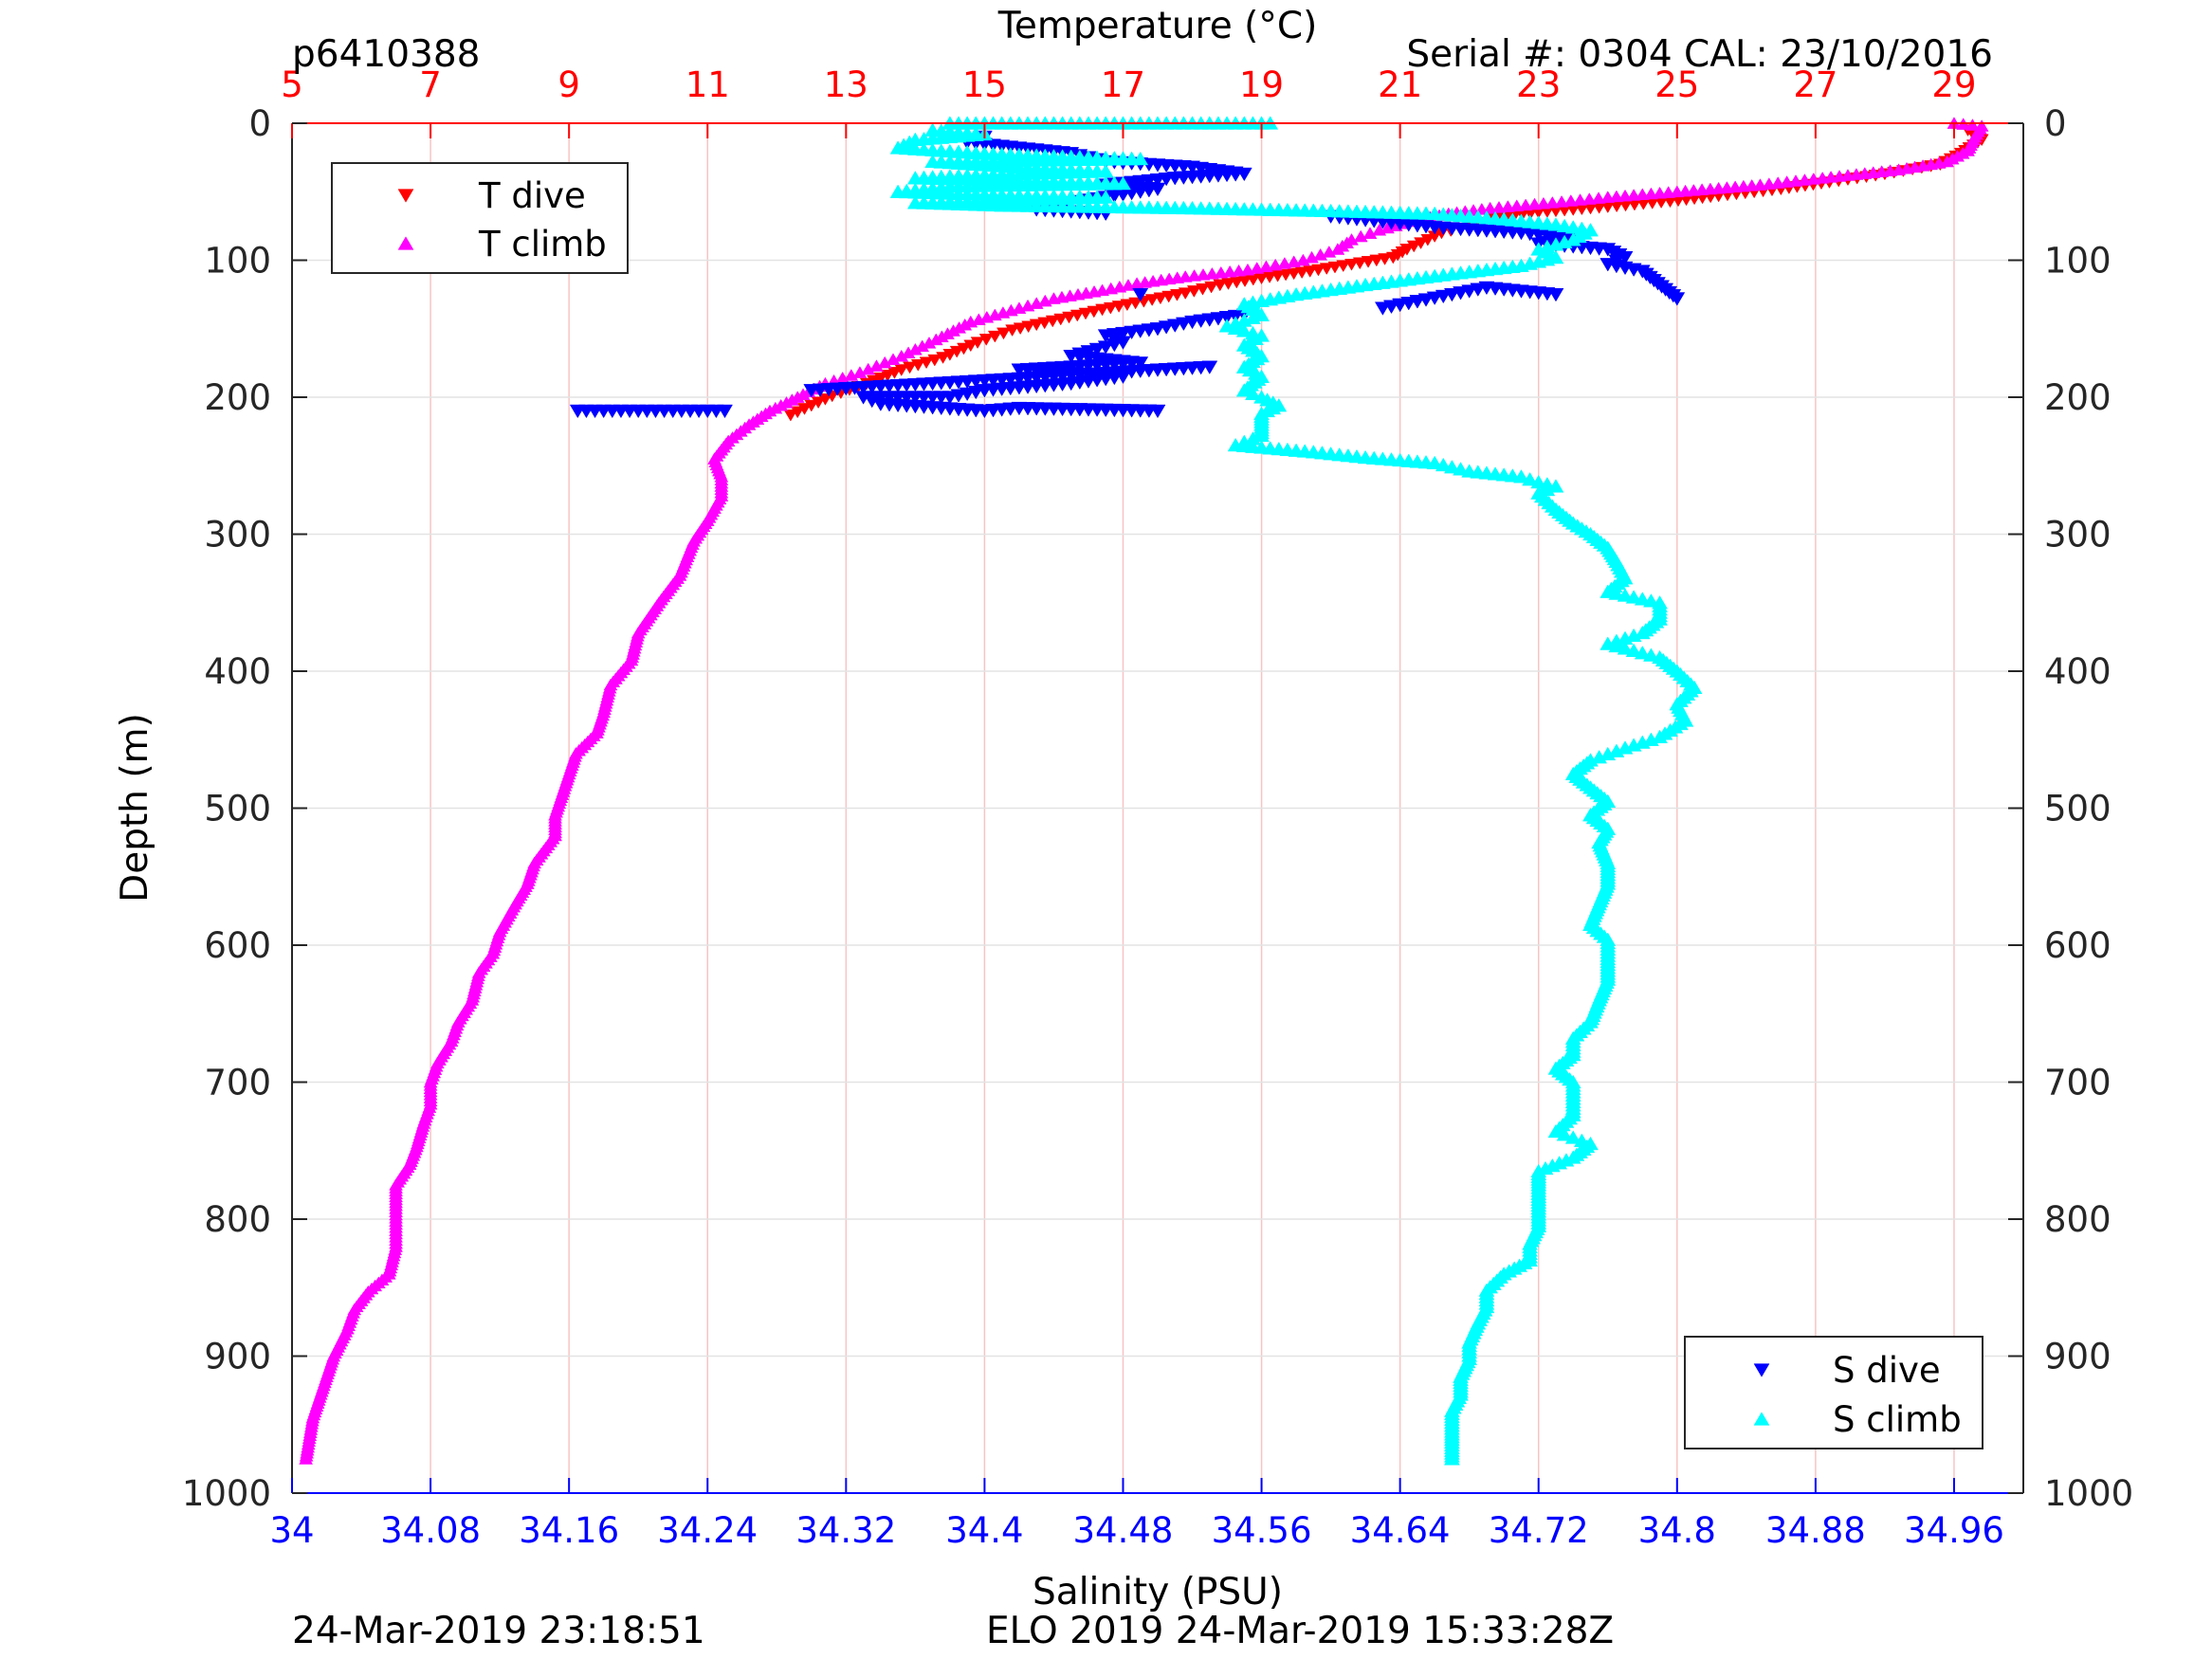  What do you see at coordinates (430, 1530) in the screenshot?
I see `salinity-tick-label: 34.08` at bounding box center [430, 1530].